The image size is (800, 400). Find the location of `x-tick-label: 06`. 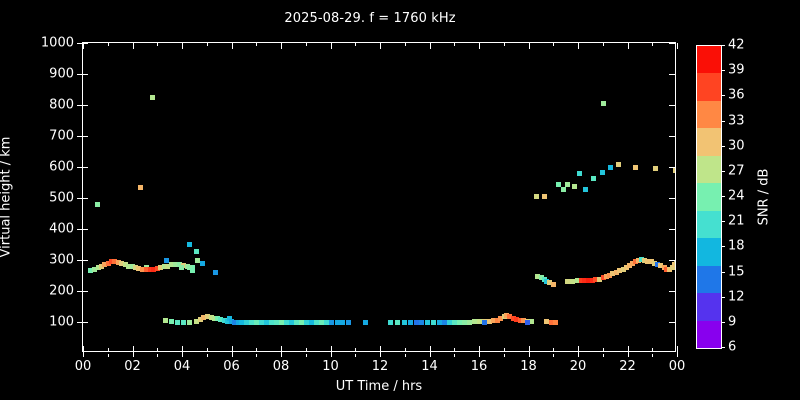

x-tick-label: 06 is located at coordinates (231, 366).